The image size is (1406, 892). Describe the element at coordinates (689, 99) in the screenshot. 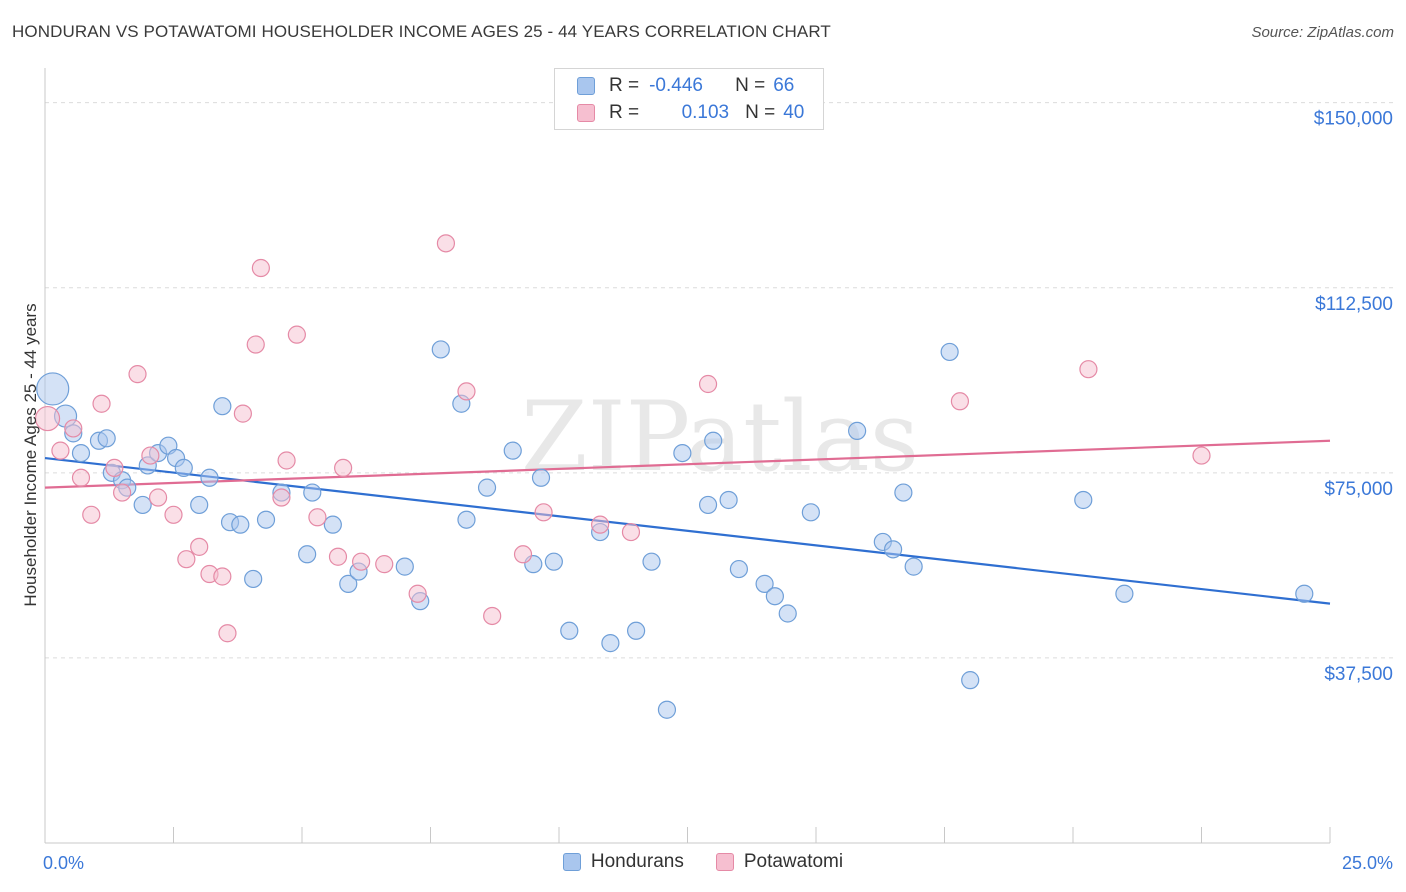

I see `correlation-legend: R = -0.446 N = 66 R = 0.103 N = 40` at that location.